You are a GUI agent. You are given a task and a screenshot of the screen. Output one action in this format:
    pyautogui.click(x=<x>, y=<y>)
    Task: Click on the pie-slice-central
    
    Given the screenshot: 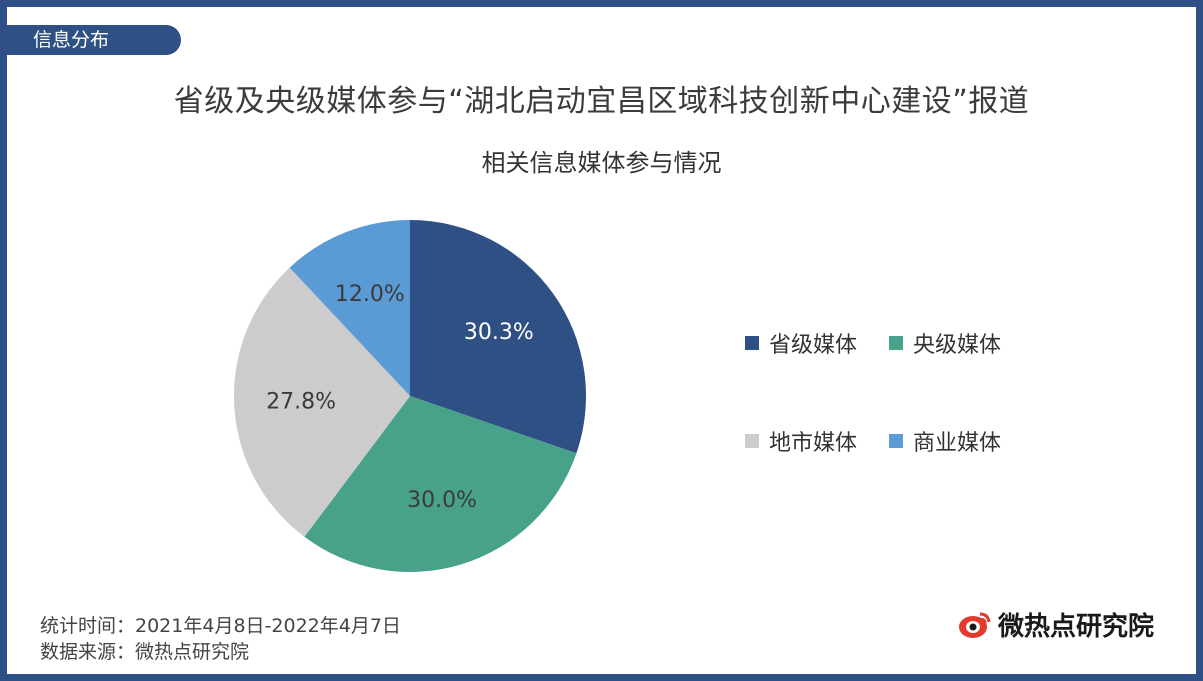 What is the action you would take?
    pyautogui.click(x=440, y=484)
    